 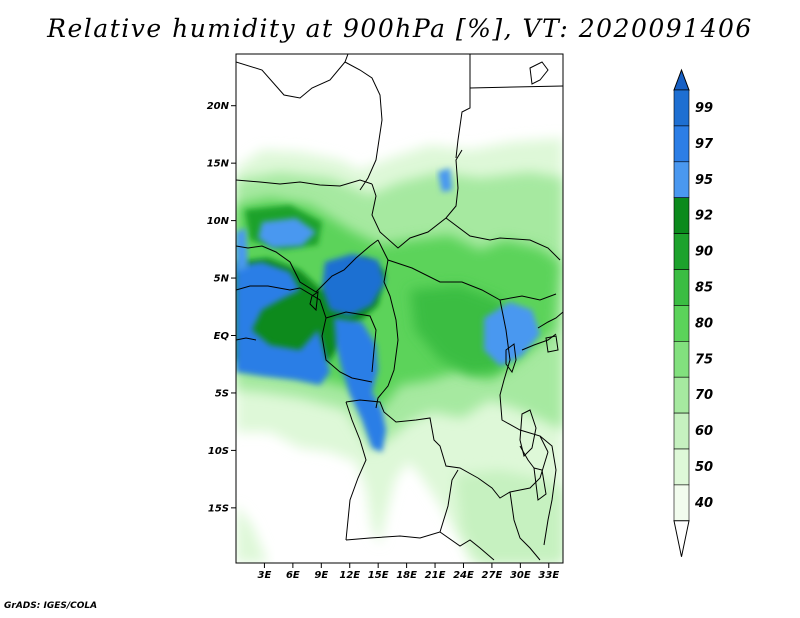 What do you see at coordinates (704, 359) in the screenshot?
I see `colorbar-label: 75` at bounding box center [704, 359].